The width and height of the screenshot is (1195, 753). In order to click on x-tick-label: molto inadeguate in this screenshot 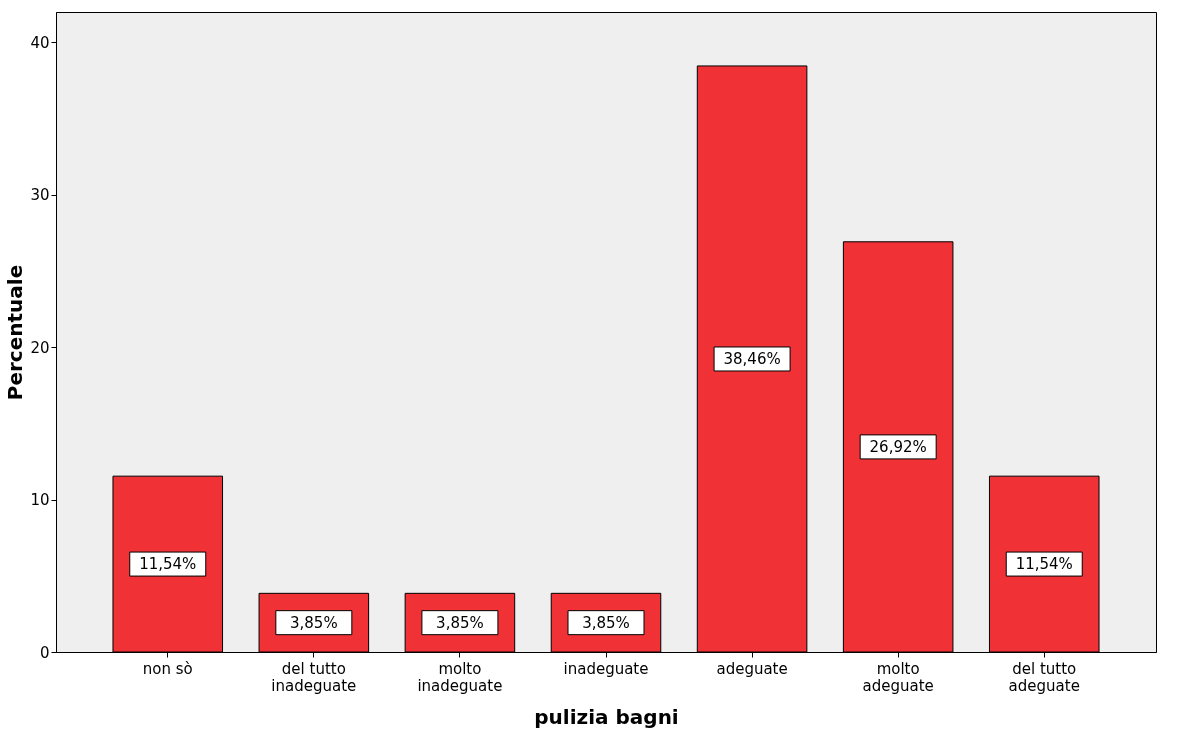, I will do `click(460, 677)`.